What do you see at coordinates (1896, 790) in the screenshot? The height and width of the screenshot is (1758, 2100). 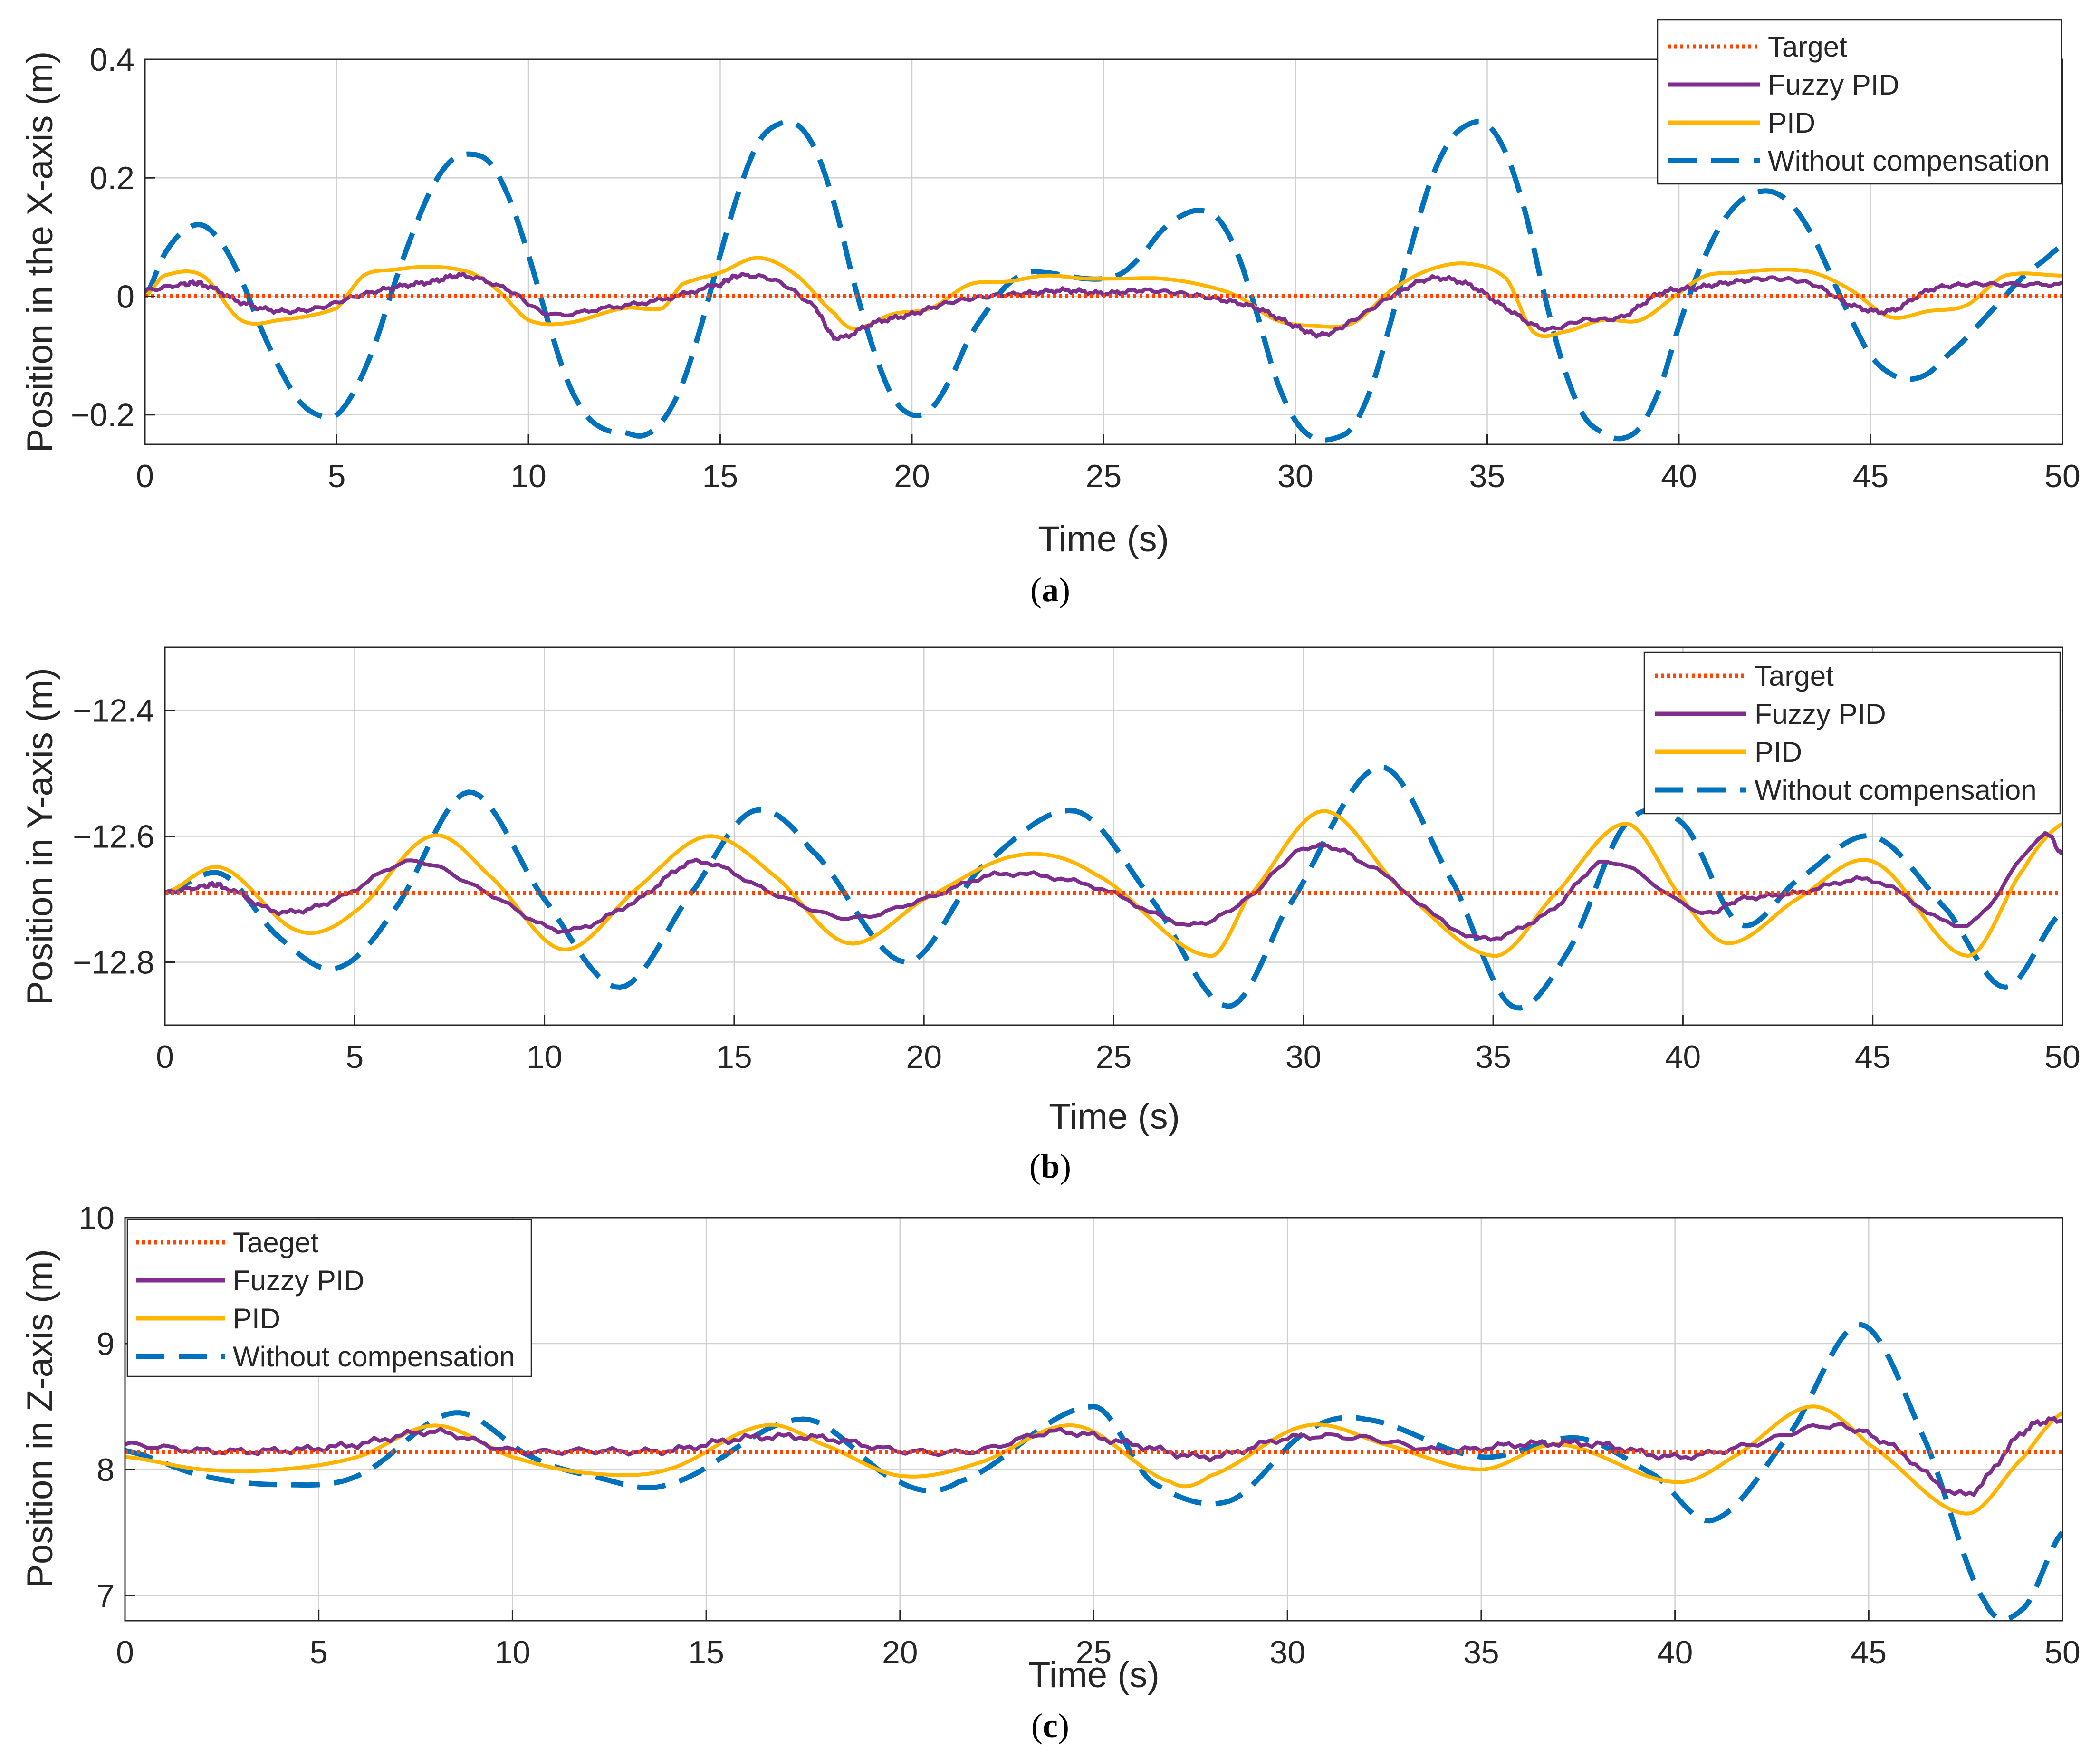 I see `panel-b-legend-label-without: Without compensation` at bounding box center [1896, 790].